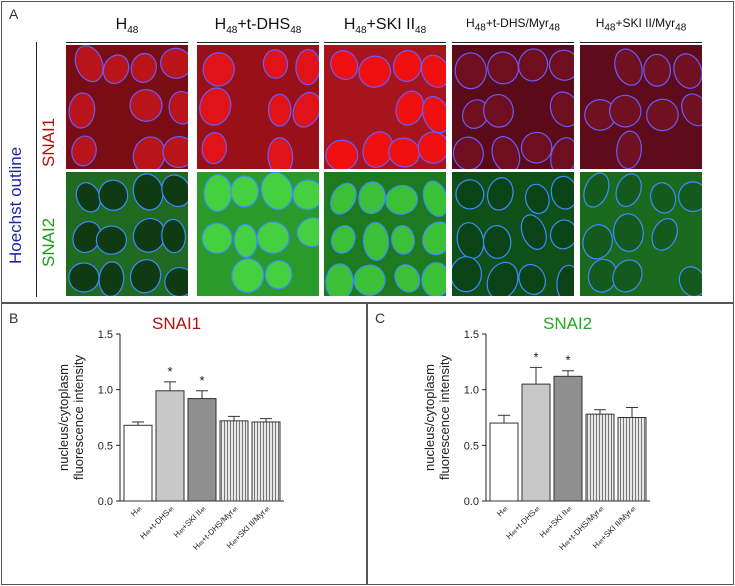 This screenshot has width=735, height=586. Describe the element at coordinates (48, 242) in the screenshot. I see `row-label-snai2: SNAI2` at that location.